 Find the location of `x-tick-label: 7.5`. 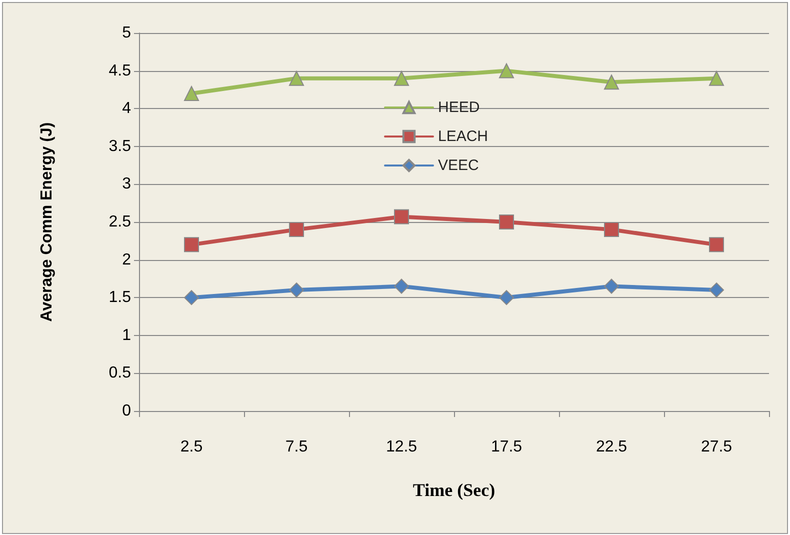

x-tick-label: 7.5 is located at coordinates (296, 447).